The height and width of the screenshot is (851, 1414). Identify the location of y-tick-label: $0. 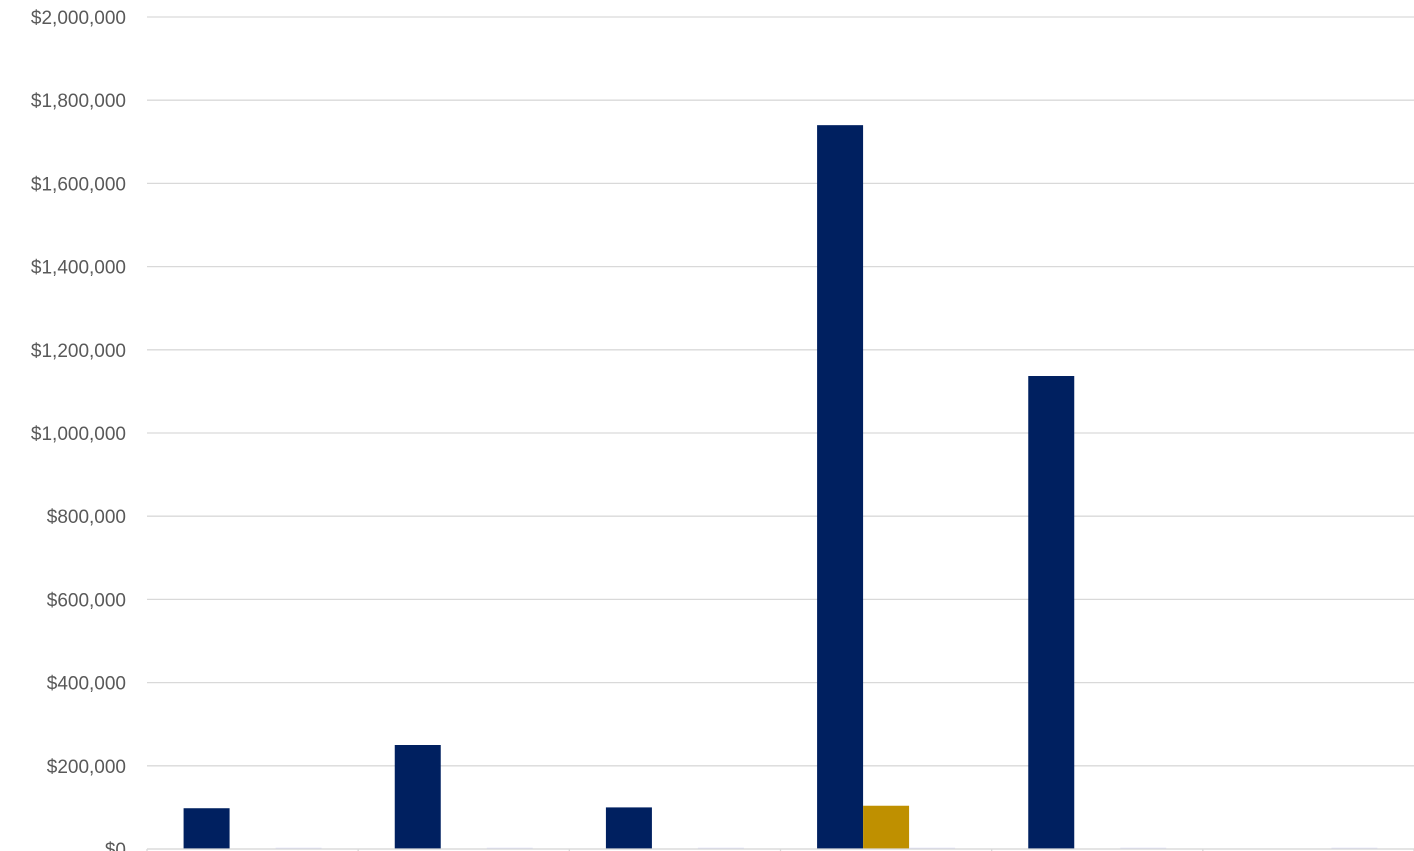
(115, 845).